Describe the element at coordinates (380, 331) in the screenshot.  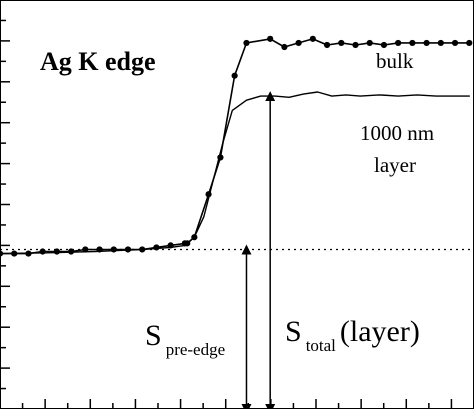
I see `total-suffix: (layer)` at that location.